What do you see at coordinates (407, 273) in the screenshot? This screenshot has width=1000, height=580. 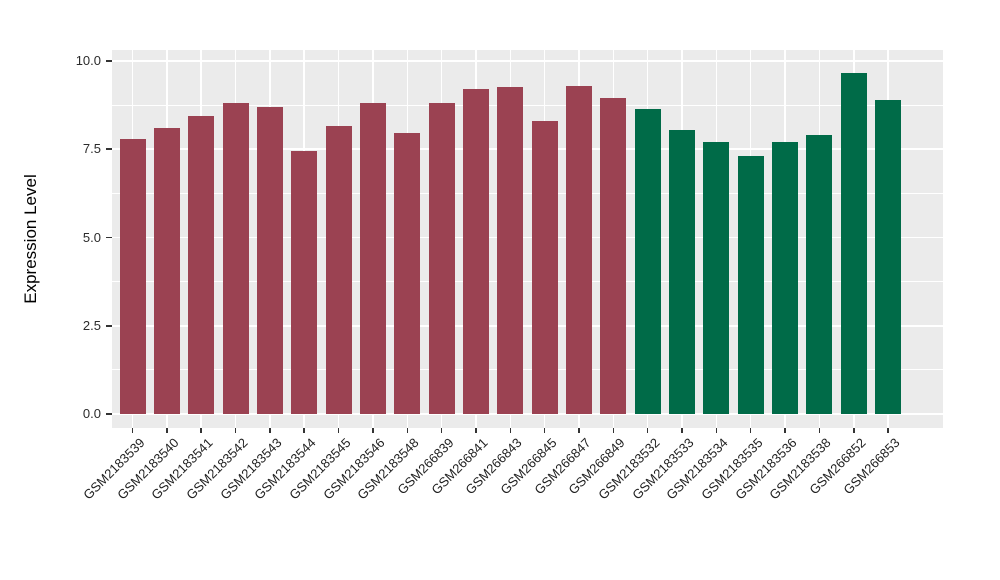 I see `bar-GSM2183548` at bounding box center [407, 273].